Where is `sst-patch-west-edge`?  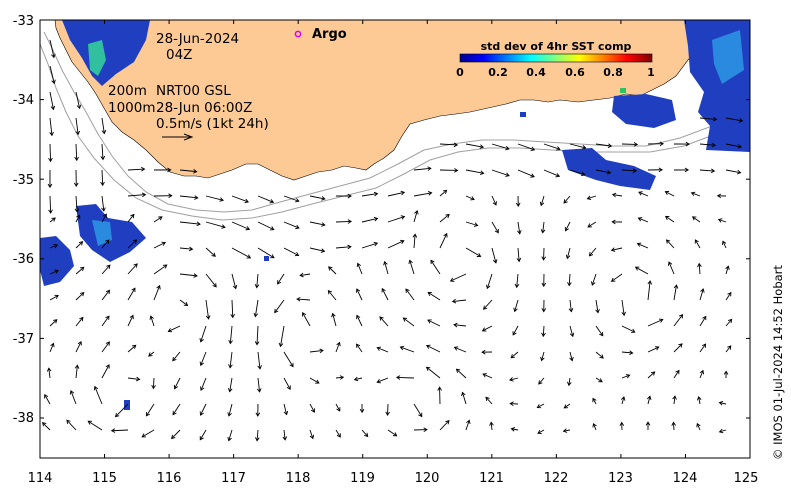 sst-patch-west-edge is located at coordinates (57, 261).